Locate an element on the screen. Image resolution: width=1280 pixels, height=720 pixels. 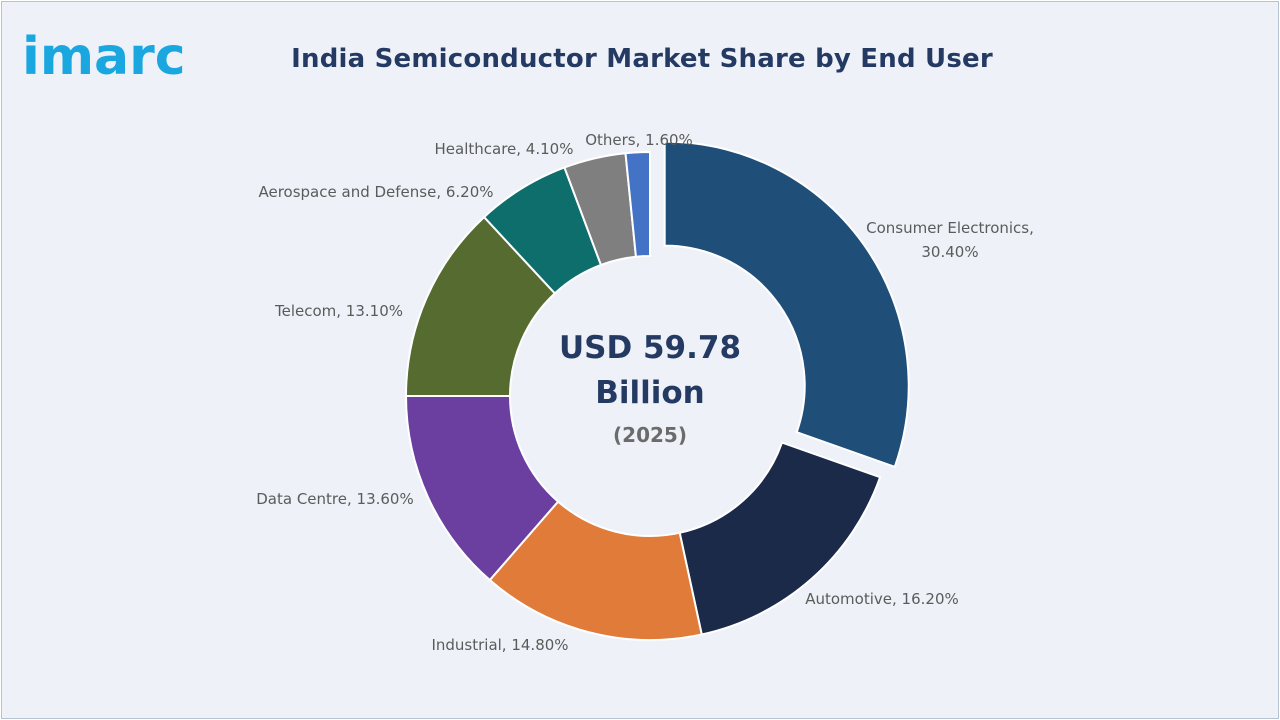
logo-text: imarc is located at coordinates (104, 56).